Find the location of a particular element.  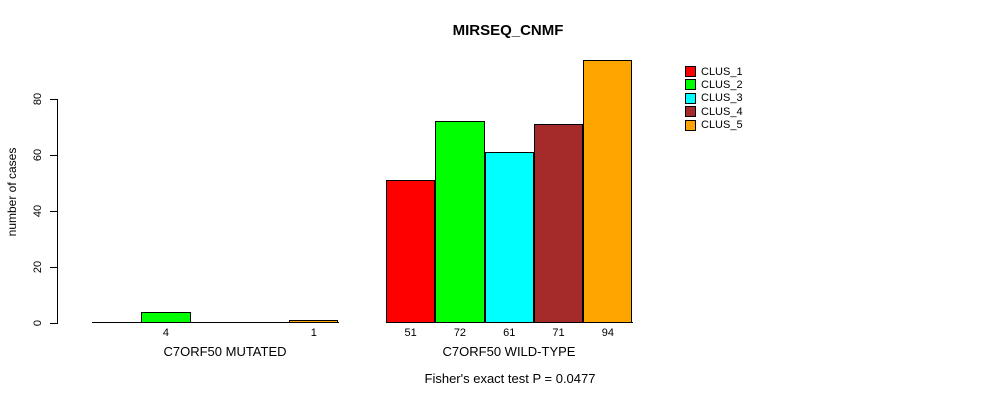

bar-value-label: 4 is located at coordinates (165, 333).